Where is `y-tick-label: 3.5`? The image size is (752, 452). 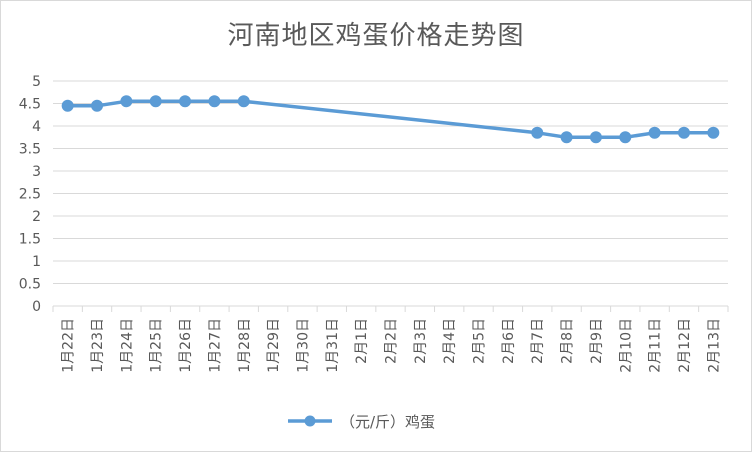 y-tick-label: 3.5 is located at coordinates (30, 150).